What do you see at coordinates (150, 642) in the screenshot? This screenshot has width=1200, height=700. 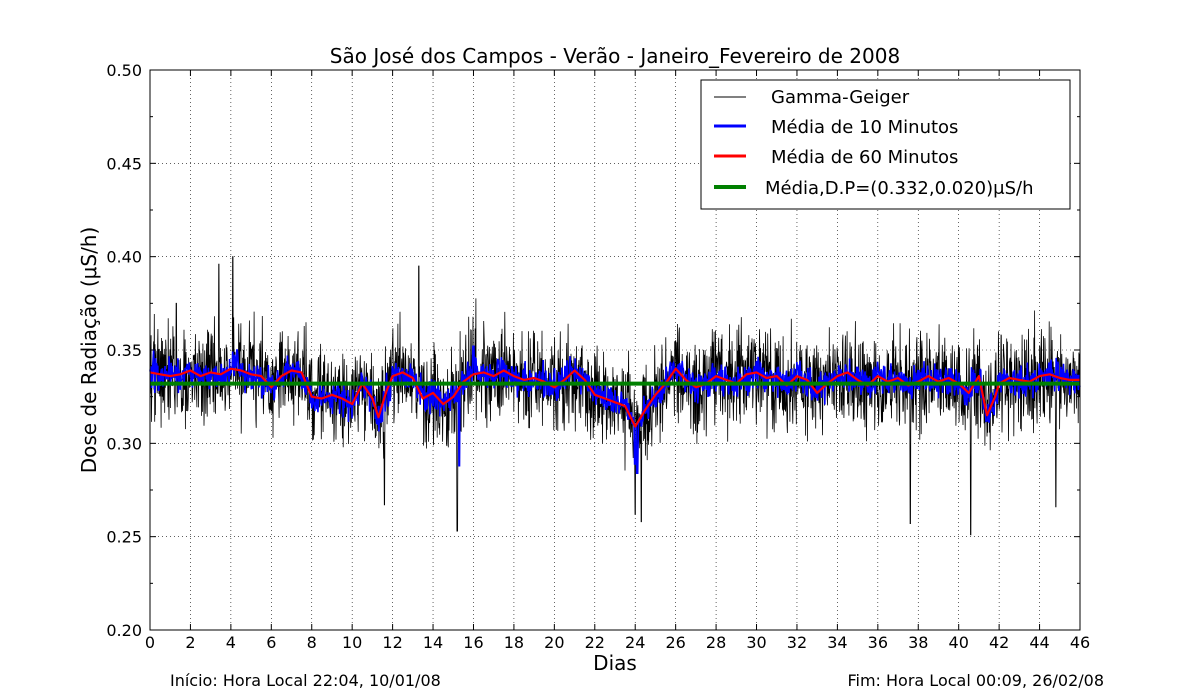 I see `x-tick-label: 0` at bounding box center [150, 642].